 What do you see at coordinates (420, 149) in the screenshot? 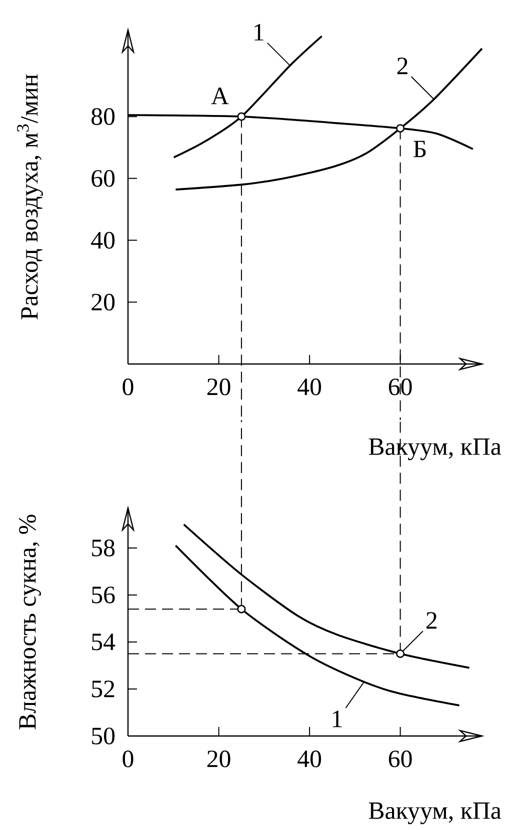
I see `annotation: Б` at bounding box center [420, 149].